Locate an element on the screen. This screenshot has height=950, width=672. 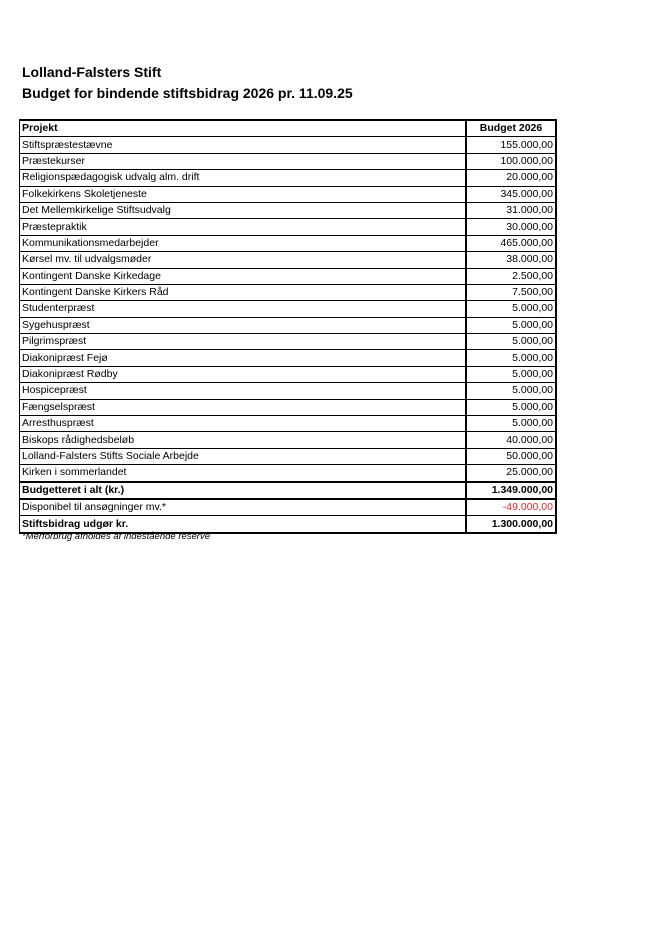
project-cell: Folkekirkens Skoletjeneste is located at coordinates (243, 194).